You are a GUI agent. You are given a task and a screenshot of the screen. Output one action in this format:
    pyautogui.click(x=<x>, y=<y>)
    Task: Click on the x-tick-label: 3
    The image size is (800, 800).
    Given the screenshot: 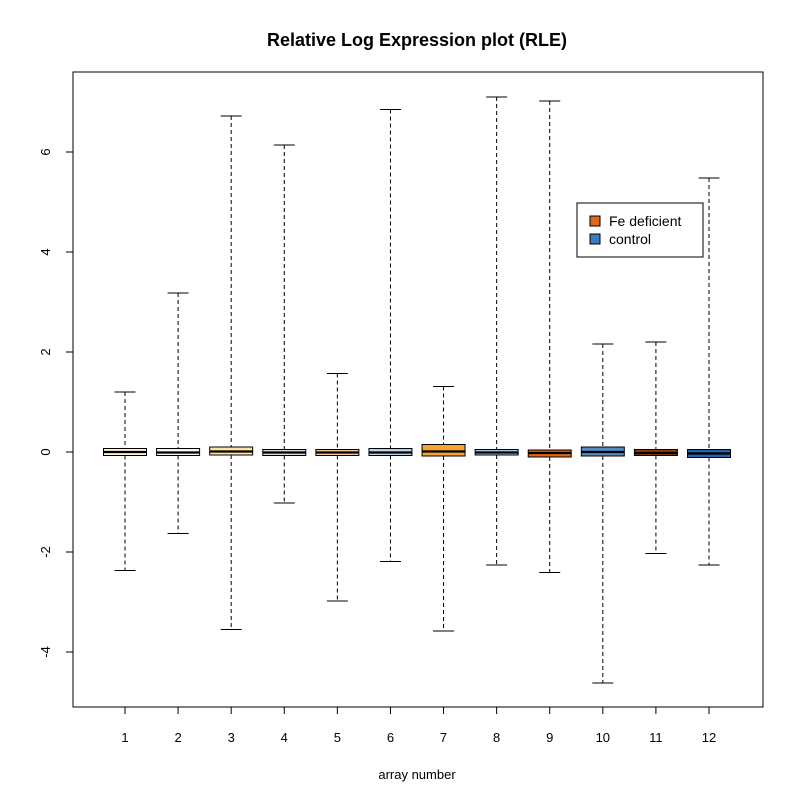 What is the action you would take?
    pyautogui.click(x=231, y=737)
    